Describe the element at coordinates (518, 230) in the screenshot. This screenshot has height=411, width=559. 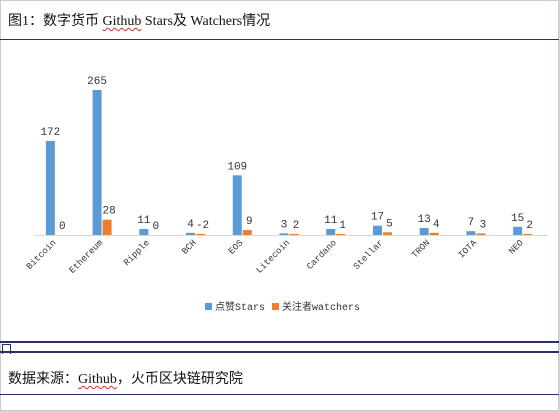
I see `stars-bar-neo` at that location.